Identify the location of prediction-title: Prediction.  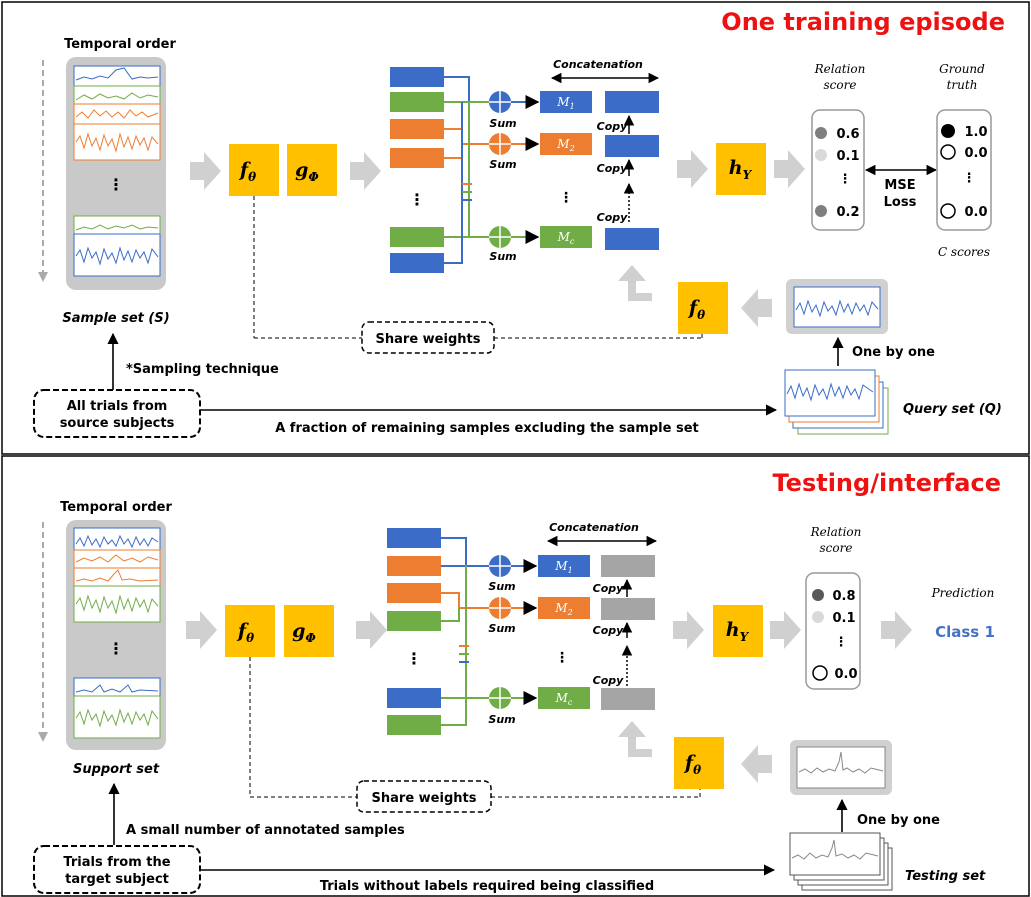
(963, 593).